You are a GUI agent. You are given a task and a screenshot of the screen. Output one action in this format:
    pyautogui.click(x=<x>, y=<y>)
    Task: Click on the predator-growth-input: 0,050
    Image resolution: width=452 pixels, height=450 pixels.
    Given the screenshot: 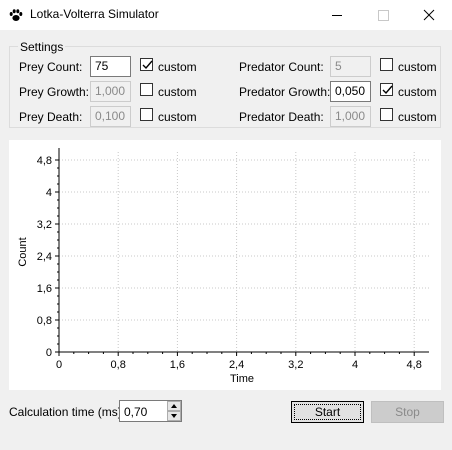 What is the action you would take?
    pyautogui.click(x=350, y=91)
    